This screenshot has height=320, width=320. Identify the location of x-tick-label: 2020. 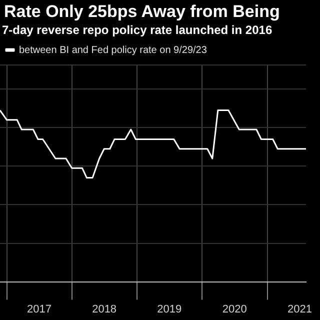
(234, 309).